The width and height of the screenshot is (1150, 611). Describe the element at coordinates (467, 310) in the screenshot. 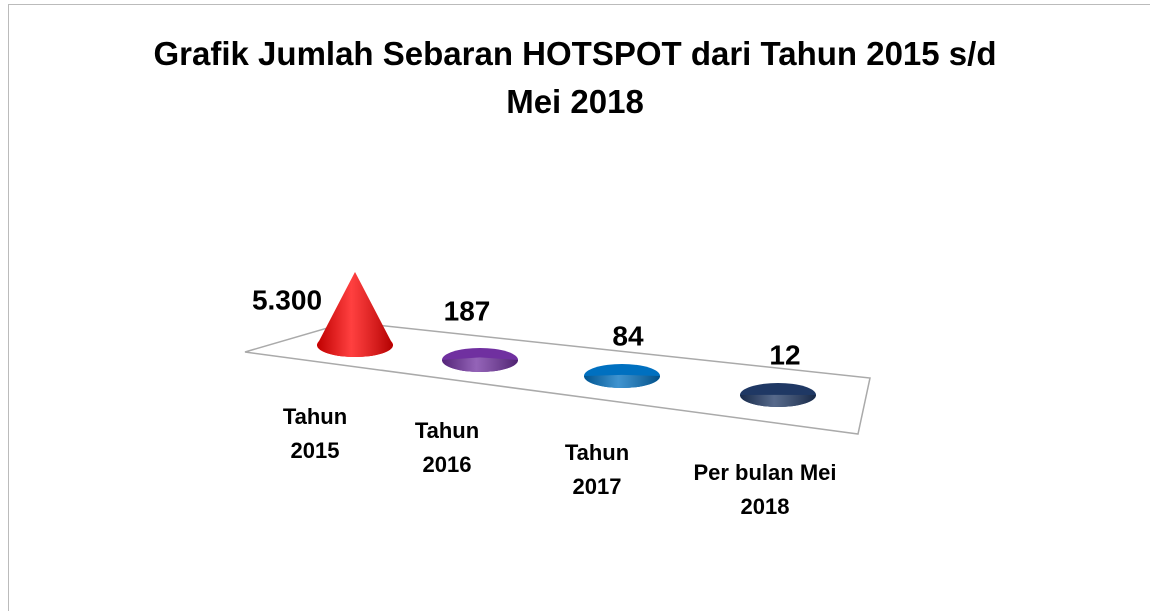

I see `value-label: 187` at that location.